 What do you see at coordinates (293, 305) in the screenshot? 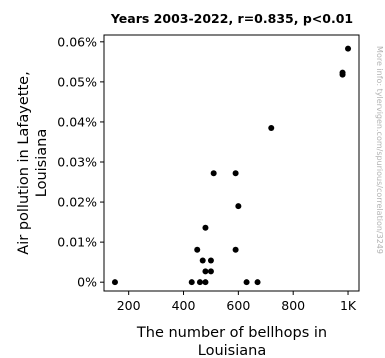
I see `x-tick-label: 800` at bounding box center [293, 305].